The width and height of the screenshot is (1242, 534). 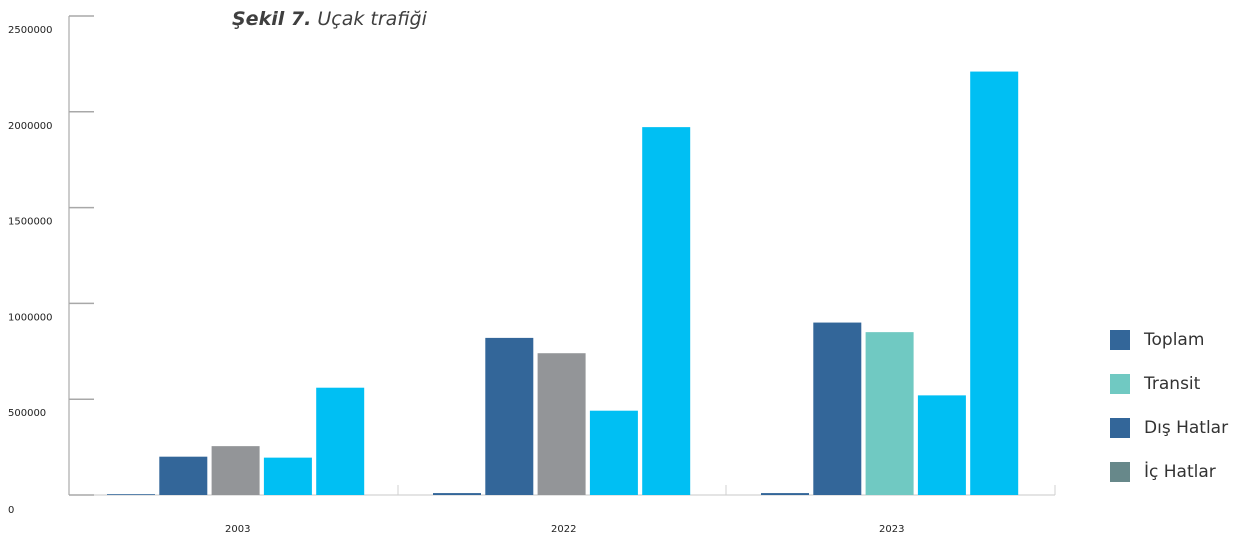 I want to click on legend: Toplam Transit Dış Hatlar İç Hatlar, so click(x=1169, y=416).